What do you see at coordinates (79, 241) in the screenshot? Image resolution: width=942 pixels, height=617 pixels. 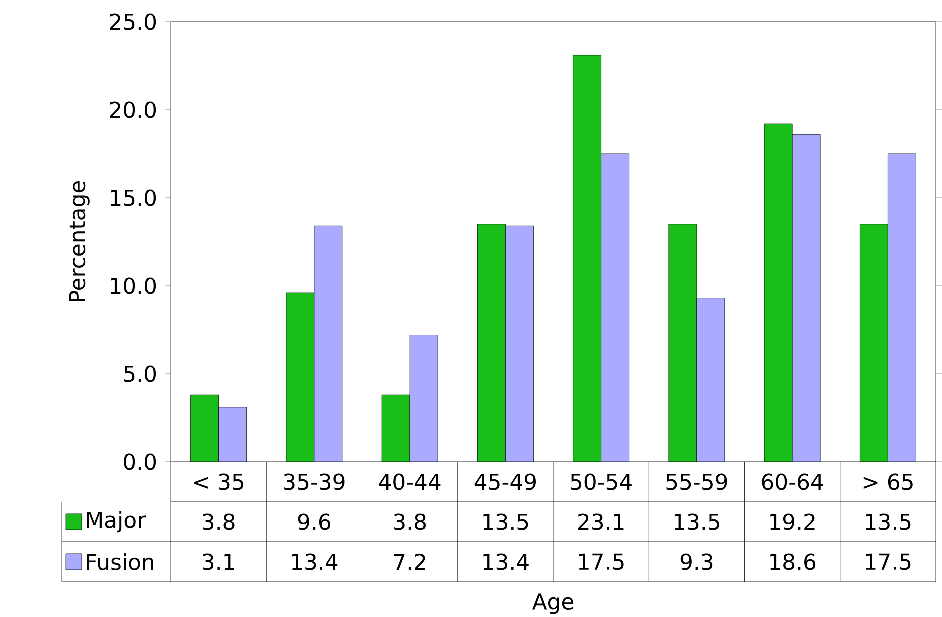 I see `y-axis-title: Percentage` at bounding box center [79, 241].